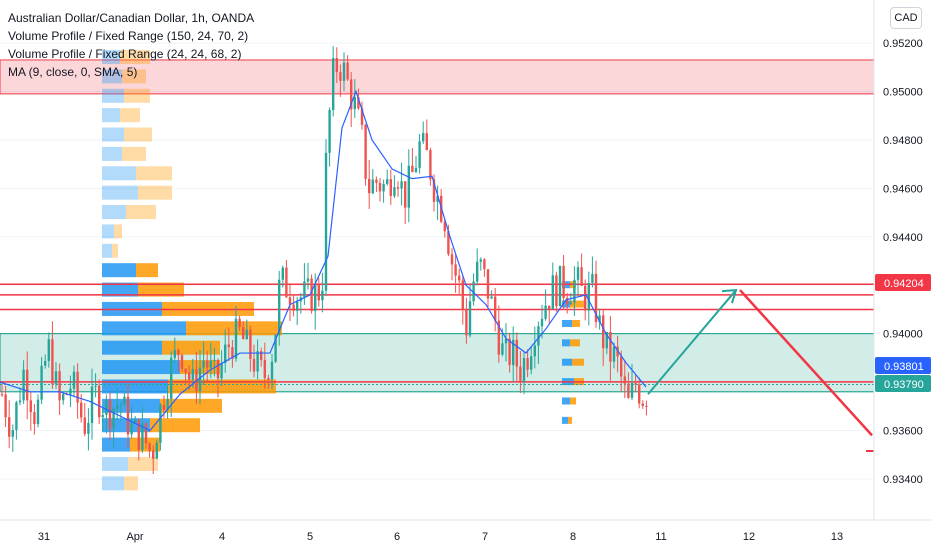 The width and height of the screenshot is (932, 550). What do you see at coordinates (903, 141) in the screenshot?
I see `price-tick-label: 0.94800` at bounding box center [903, 141].